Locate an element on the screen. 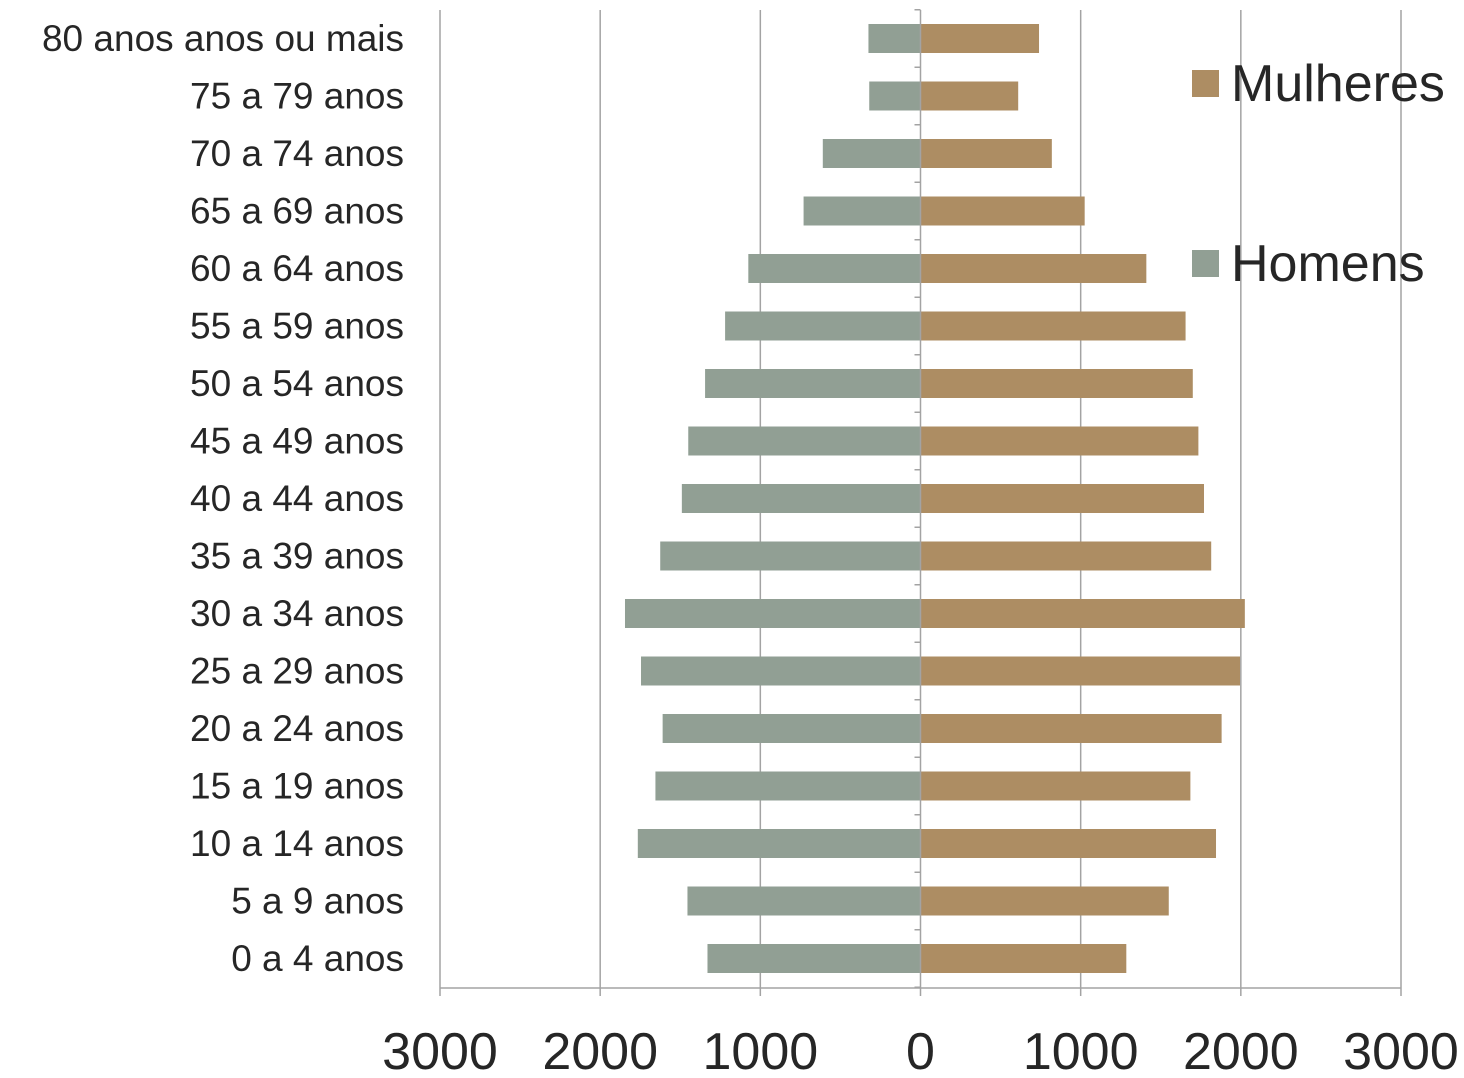 This screenshot has height=1078, width=1464. category-label: 70 a 74 anos is located at coordinates (297, 153).